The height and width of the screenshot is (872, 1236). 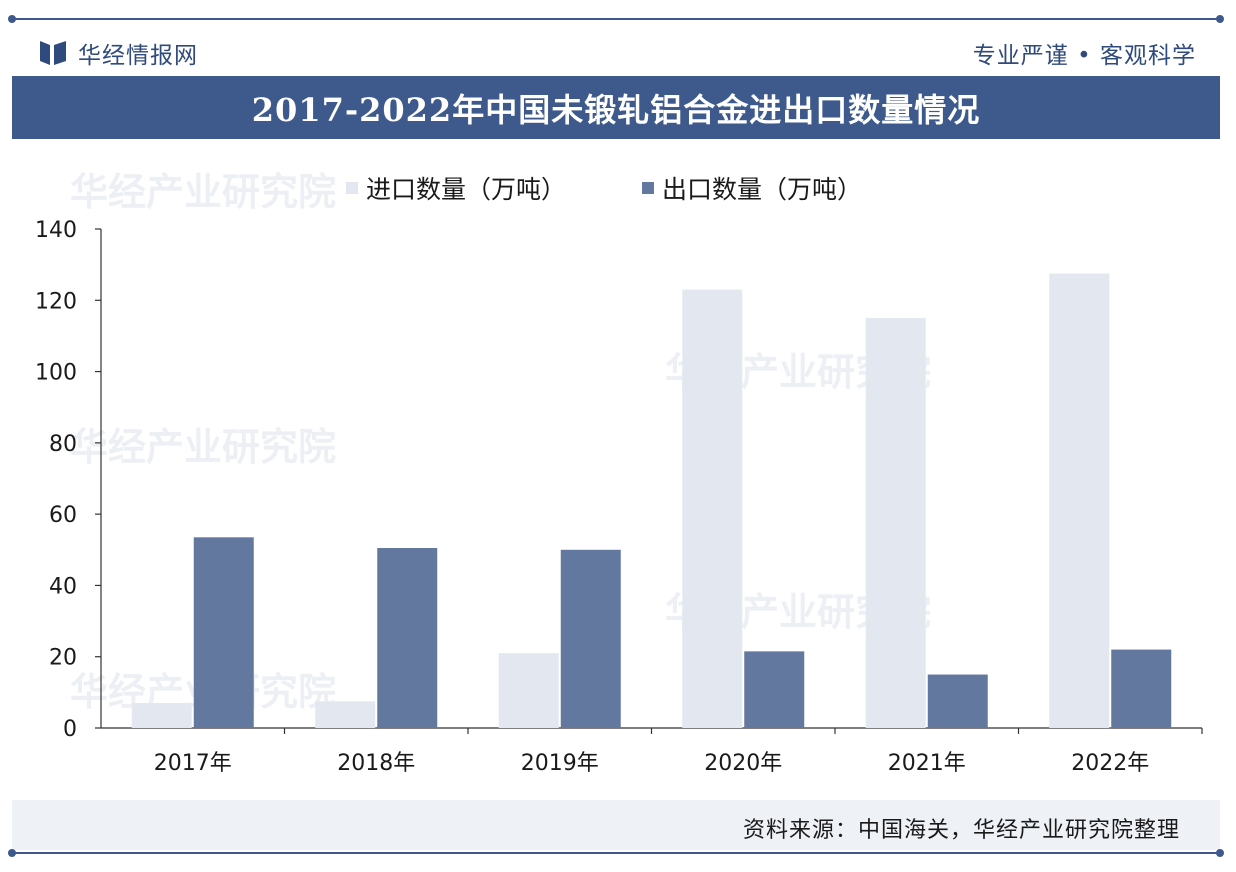 I want to click on legend: 进口数量（万吨） 出口数量（万吨）, so click(x=618, y=185).